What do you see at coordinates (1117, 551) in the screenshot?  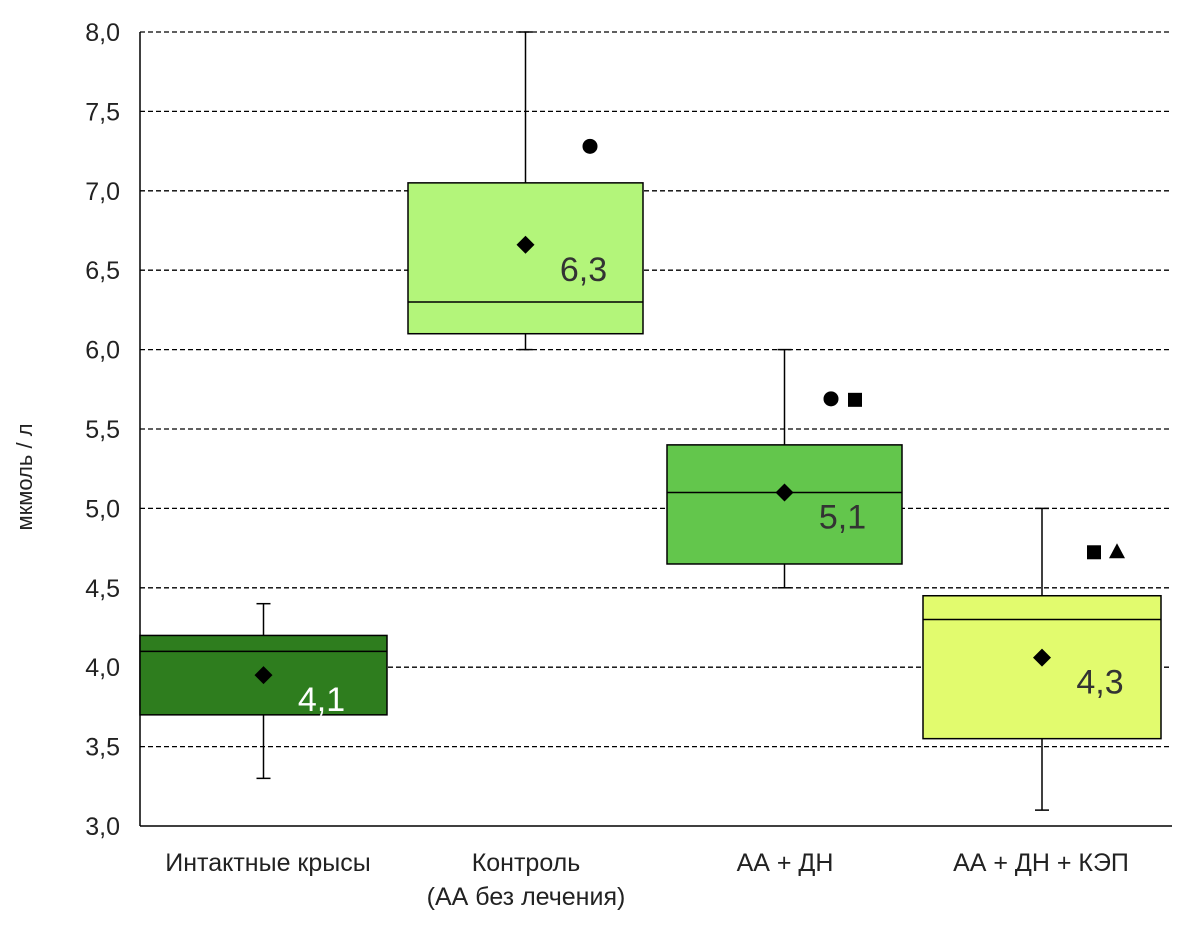 I see `significance-triangle-marker` at bounding box center [1117, 551].